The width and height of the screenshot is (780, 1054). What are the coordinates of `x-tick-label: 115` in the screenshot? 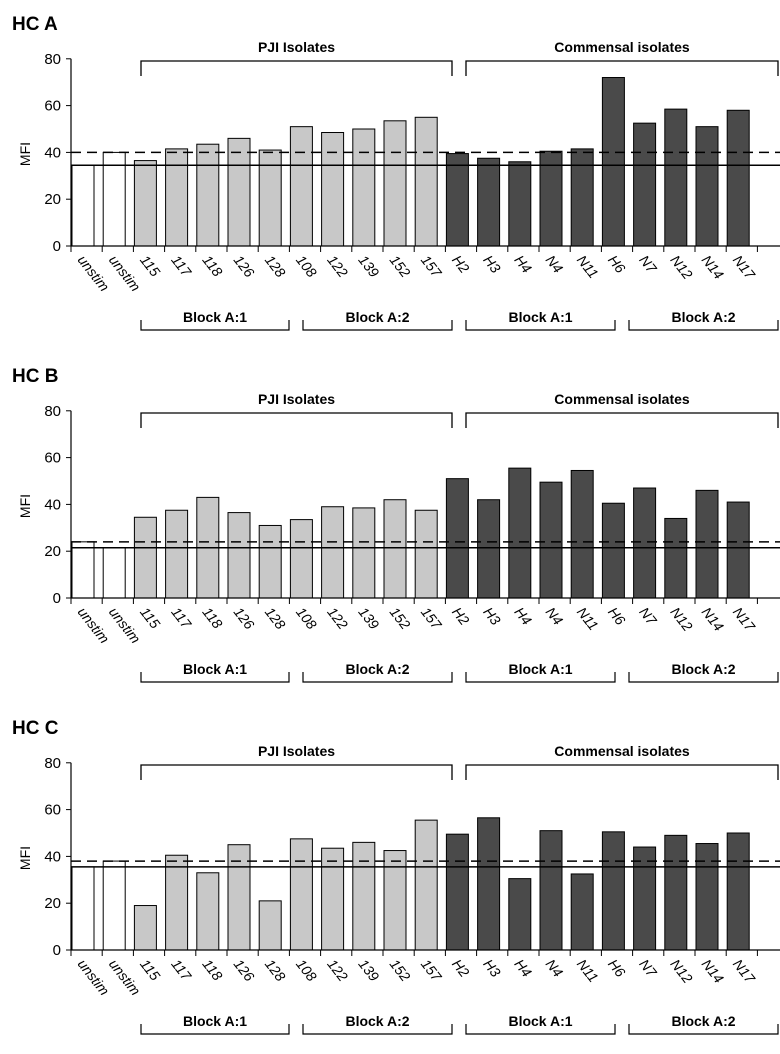 It's located at (150, 266).